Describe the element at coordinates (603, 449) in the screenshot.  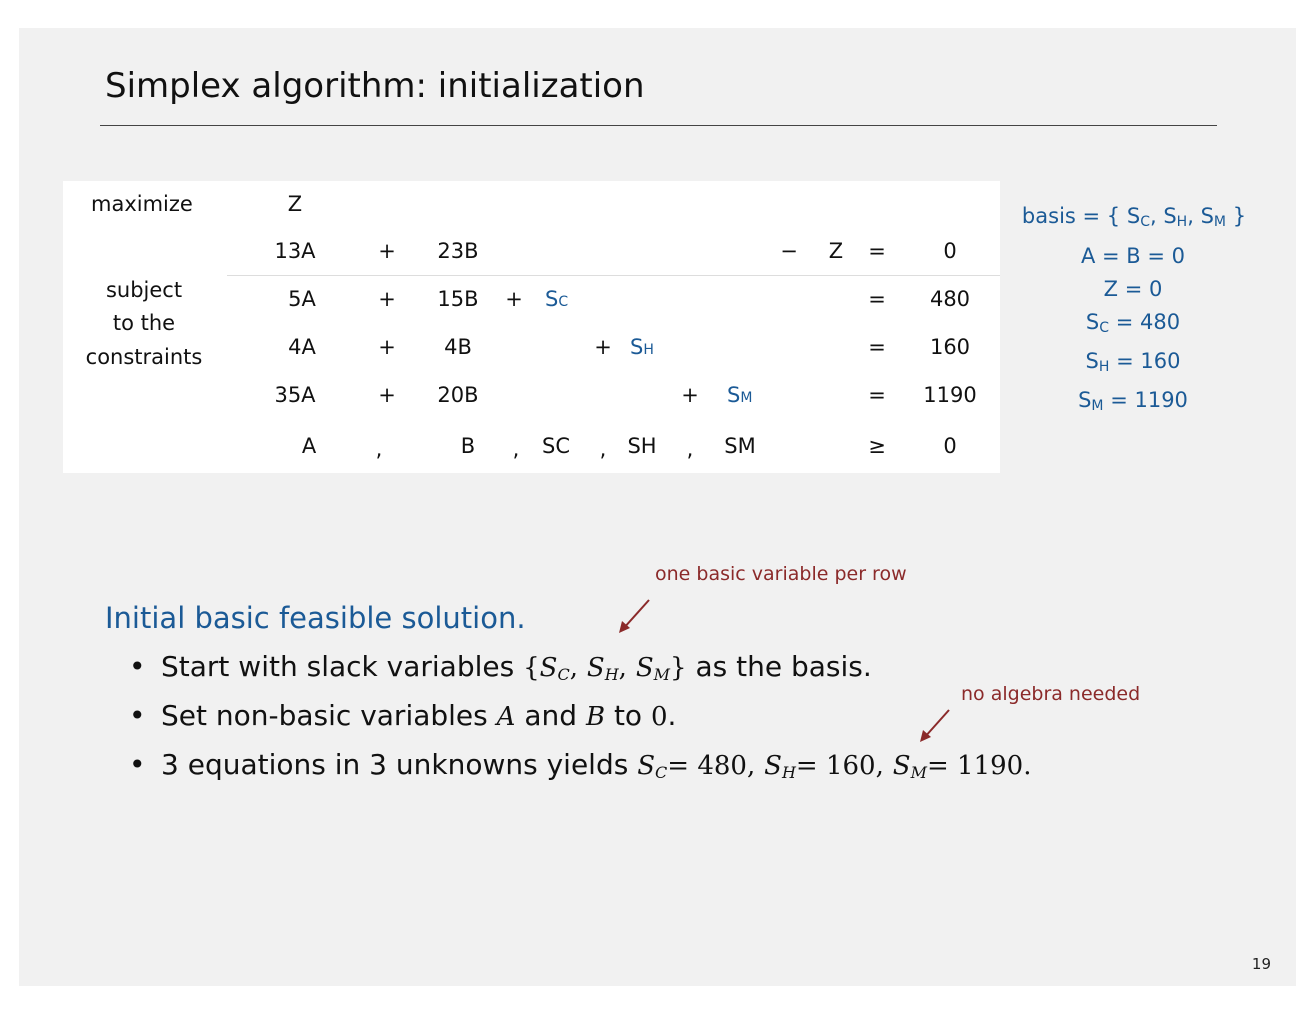
I see `nn-comma-3: ,` at that location.